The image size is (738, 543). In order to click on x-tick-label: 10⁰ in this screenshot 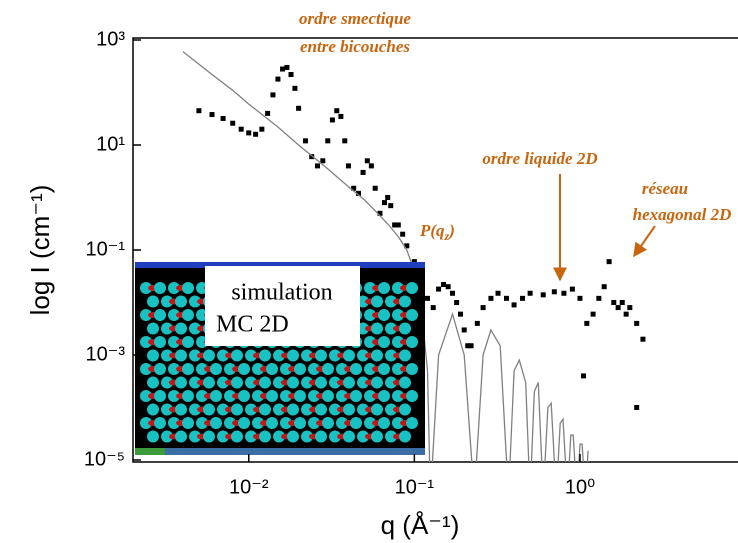, I will do `click(580, 487)`.